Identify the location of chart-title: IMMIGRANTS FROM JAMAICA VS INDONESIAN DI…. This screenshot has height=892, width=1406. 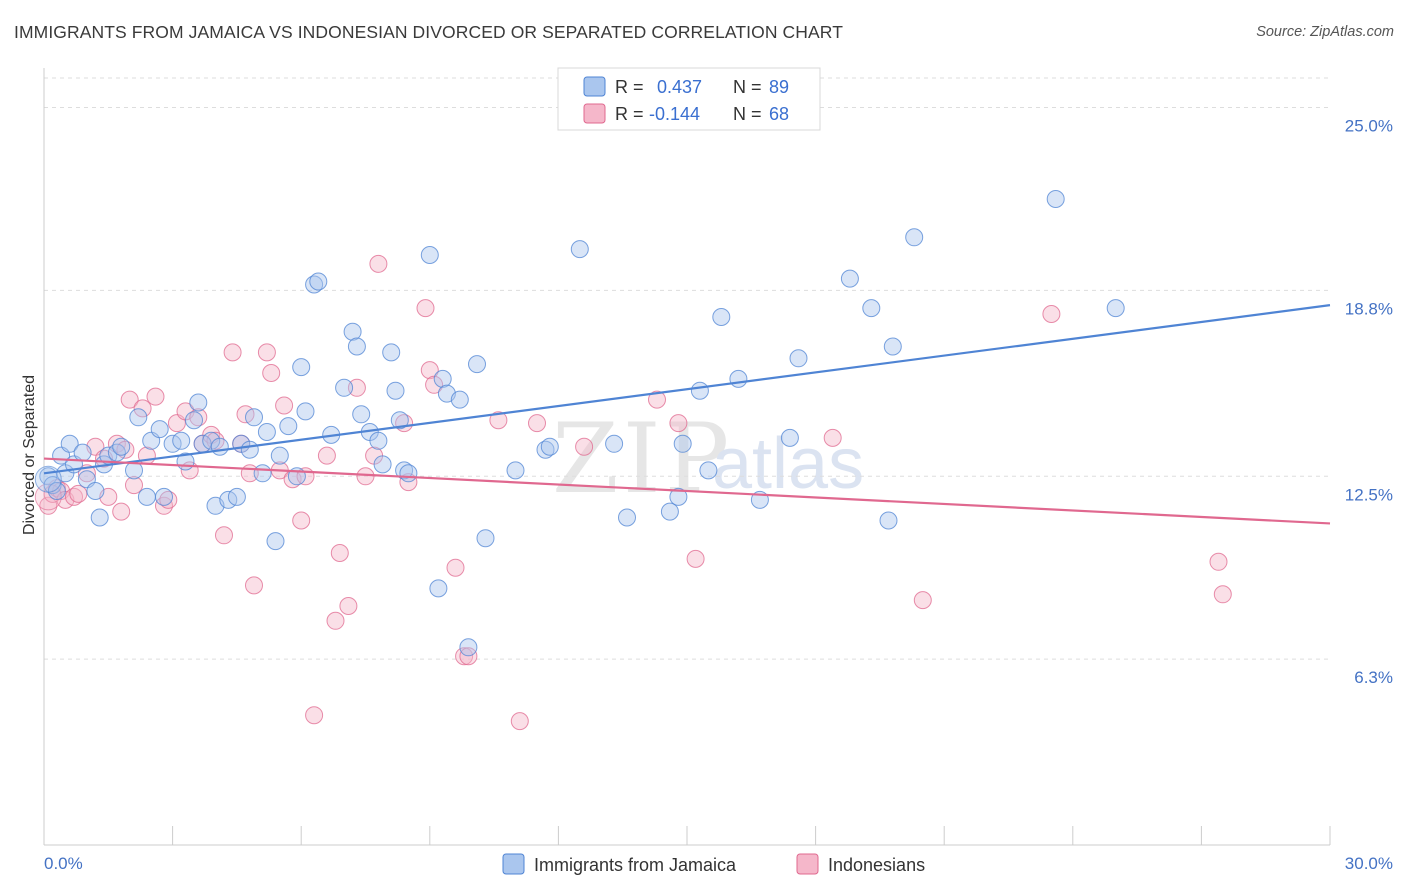
(428, 32).